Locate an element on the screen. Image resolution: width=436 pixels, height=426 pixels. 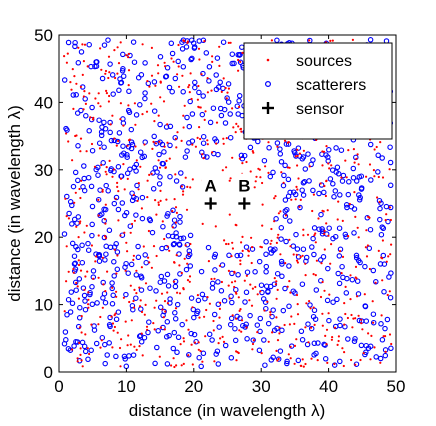
legend-scatterers-label: scatterers is located at coordinates (331, 85).